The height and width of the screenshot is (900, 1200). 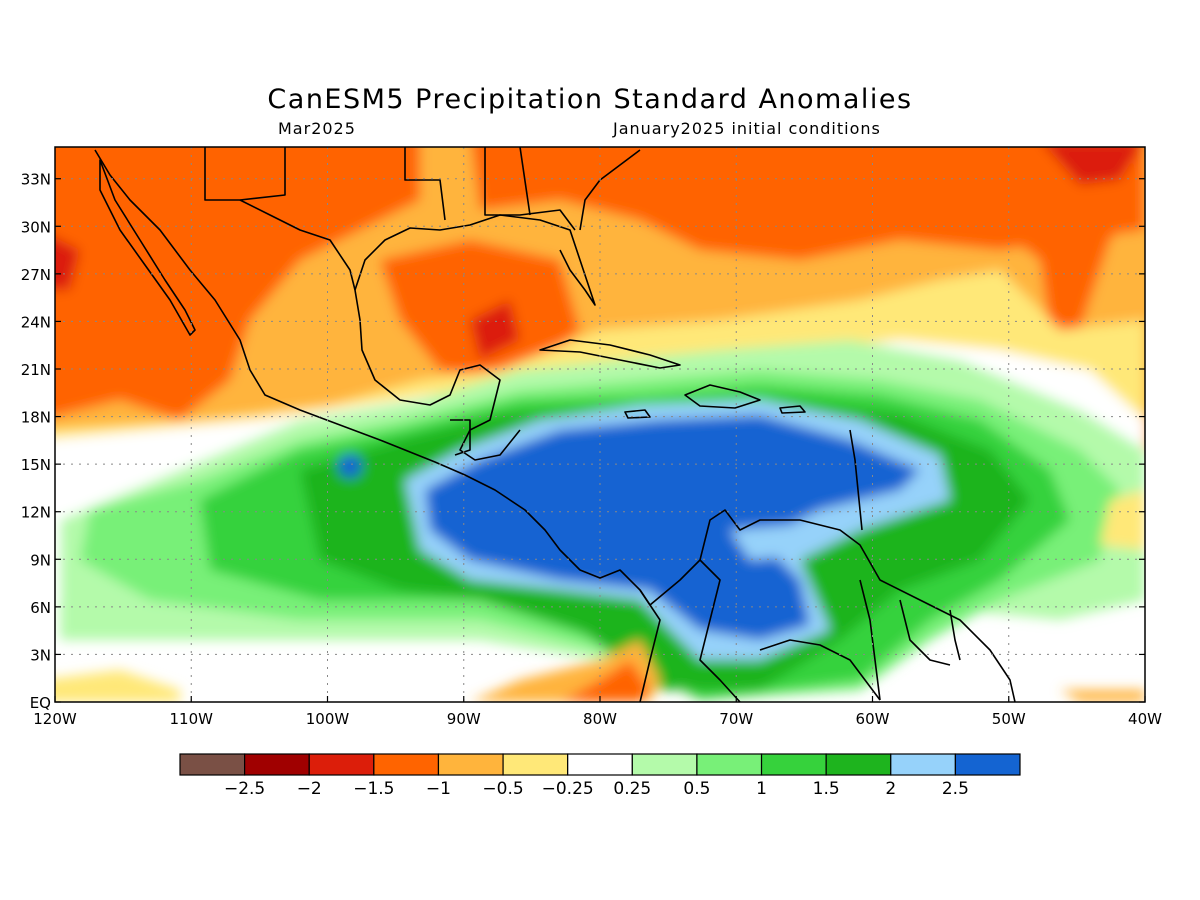 What do you see at coordinates (36, 227) in the screenshot?
I see `y-tick-label: 30N` at bounding box center [36, 227].